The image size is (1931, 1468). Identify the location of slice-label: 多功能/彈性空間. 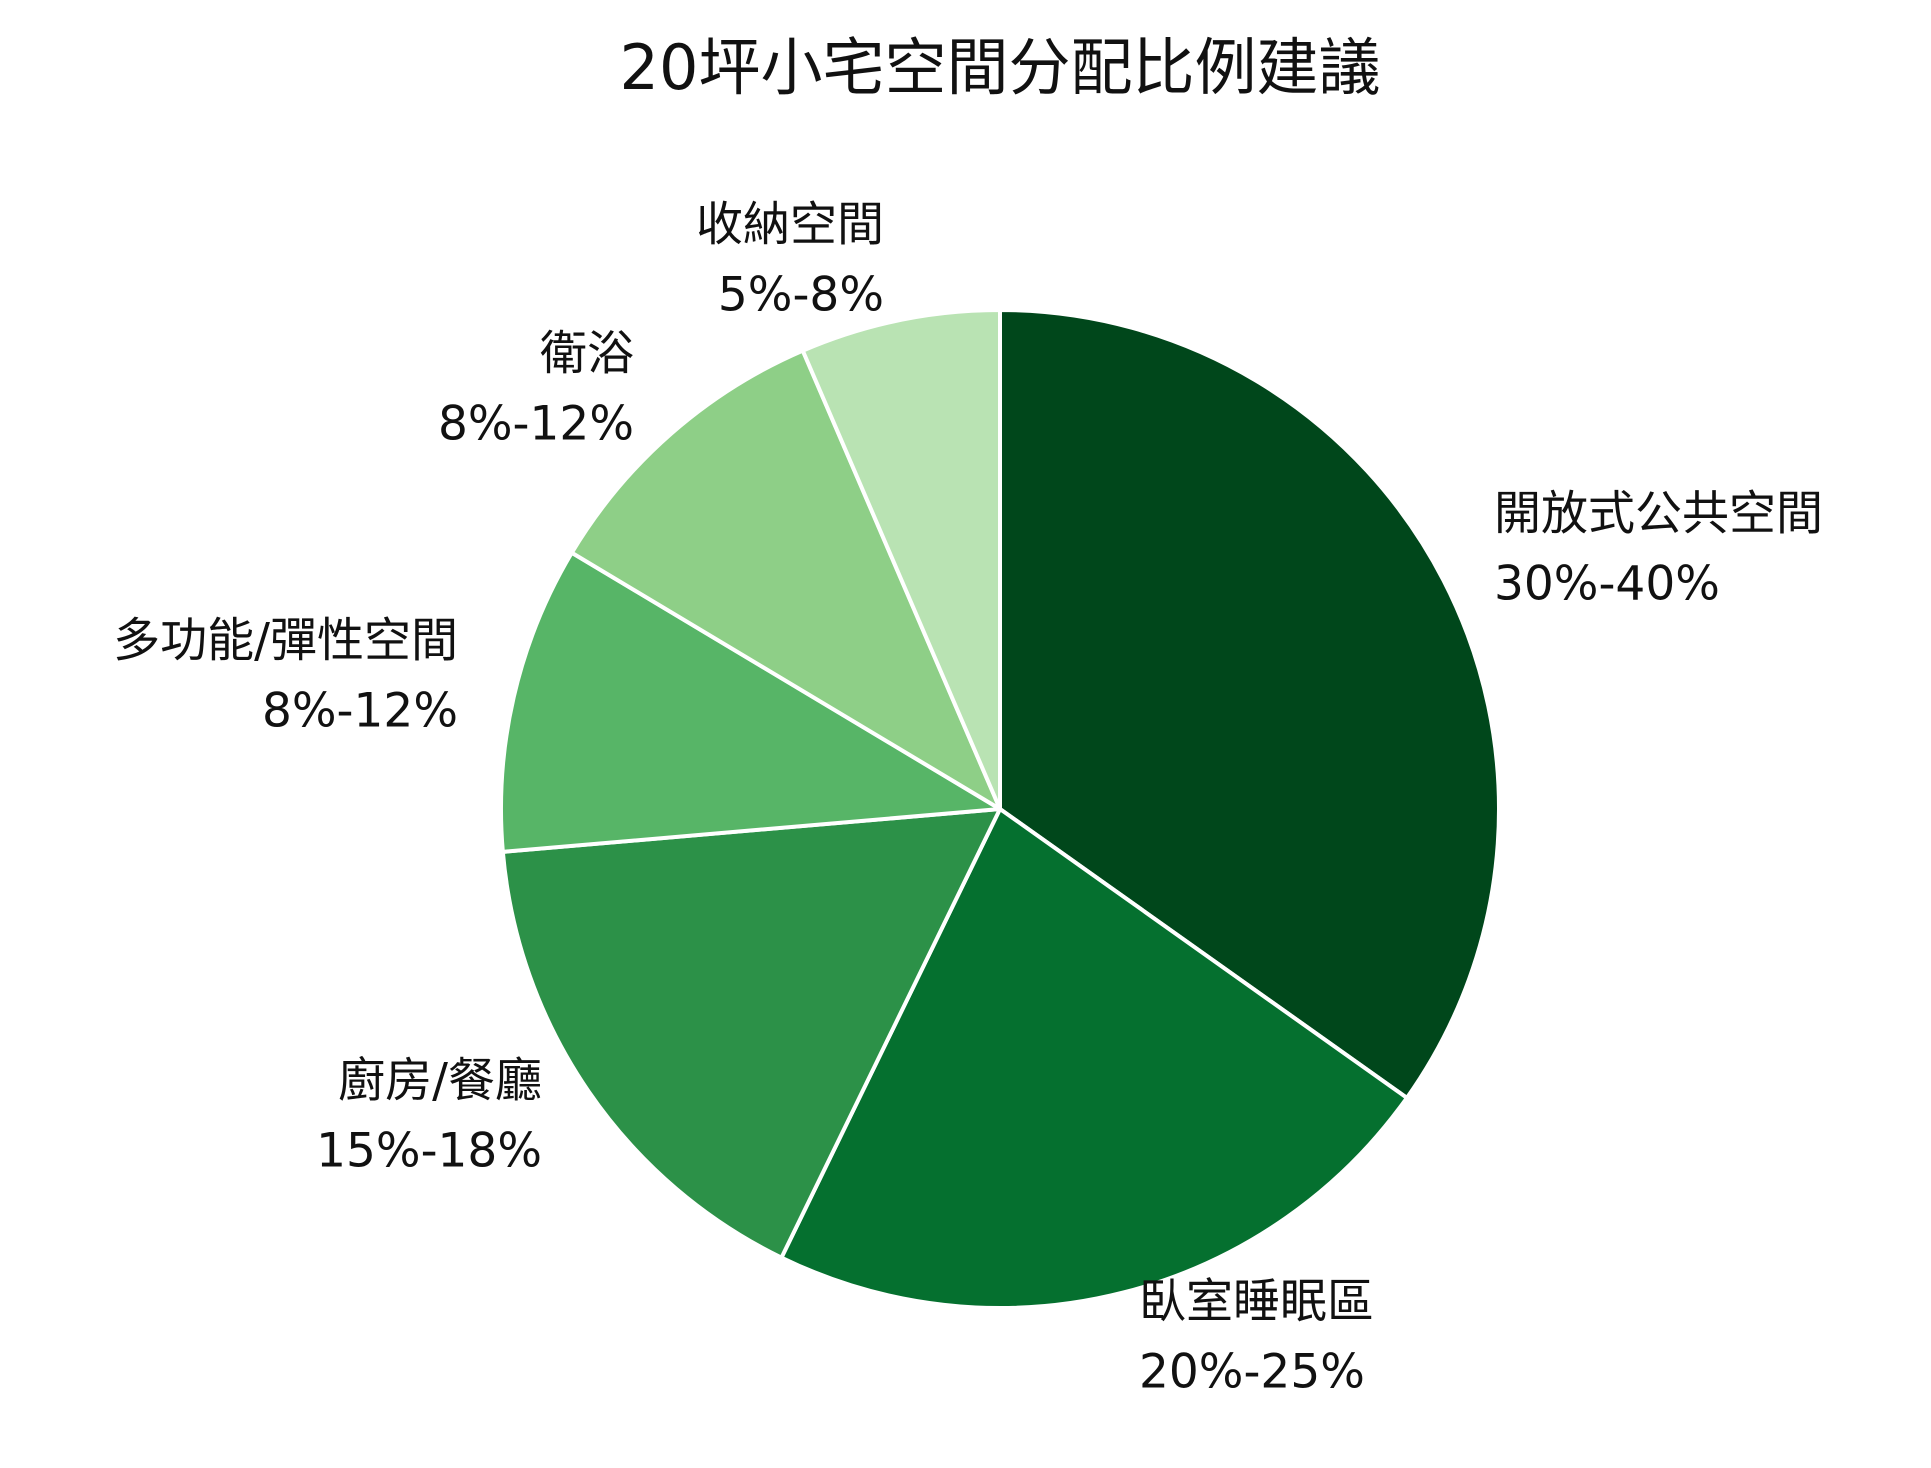
(285, 641).